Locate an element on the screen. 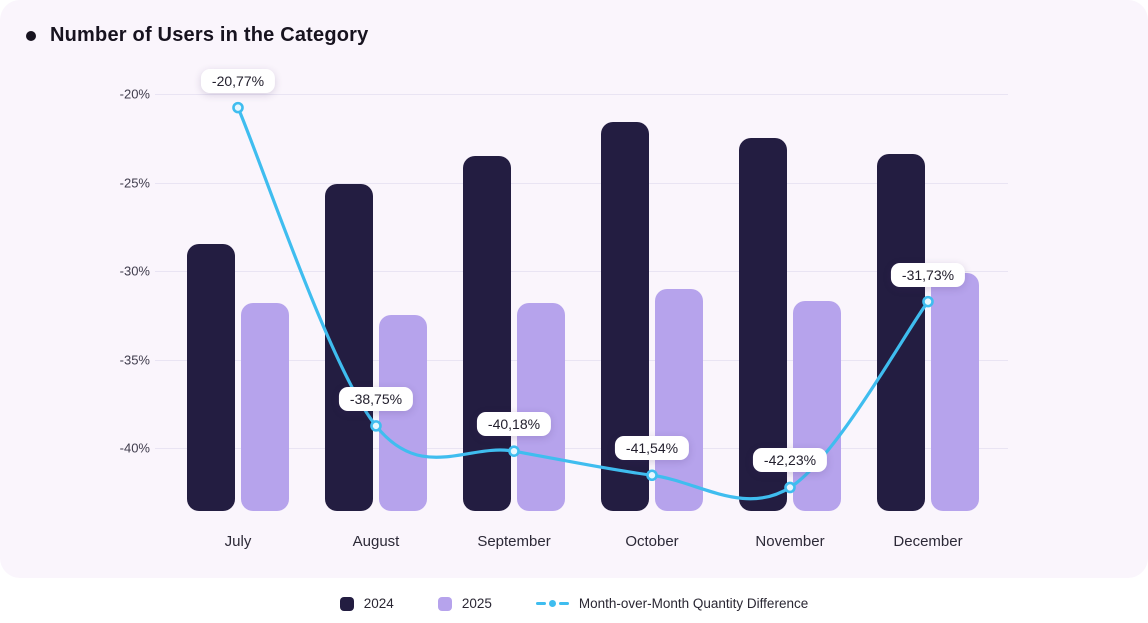  legend-item-2025: 2025 is located at coordinates (464, 603).